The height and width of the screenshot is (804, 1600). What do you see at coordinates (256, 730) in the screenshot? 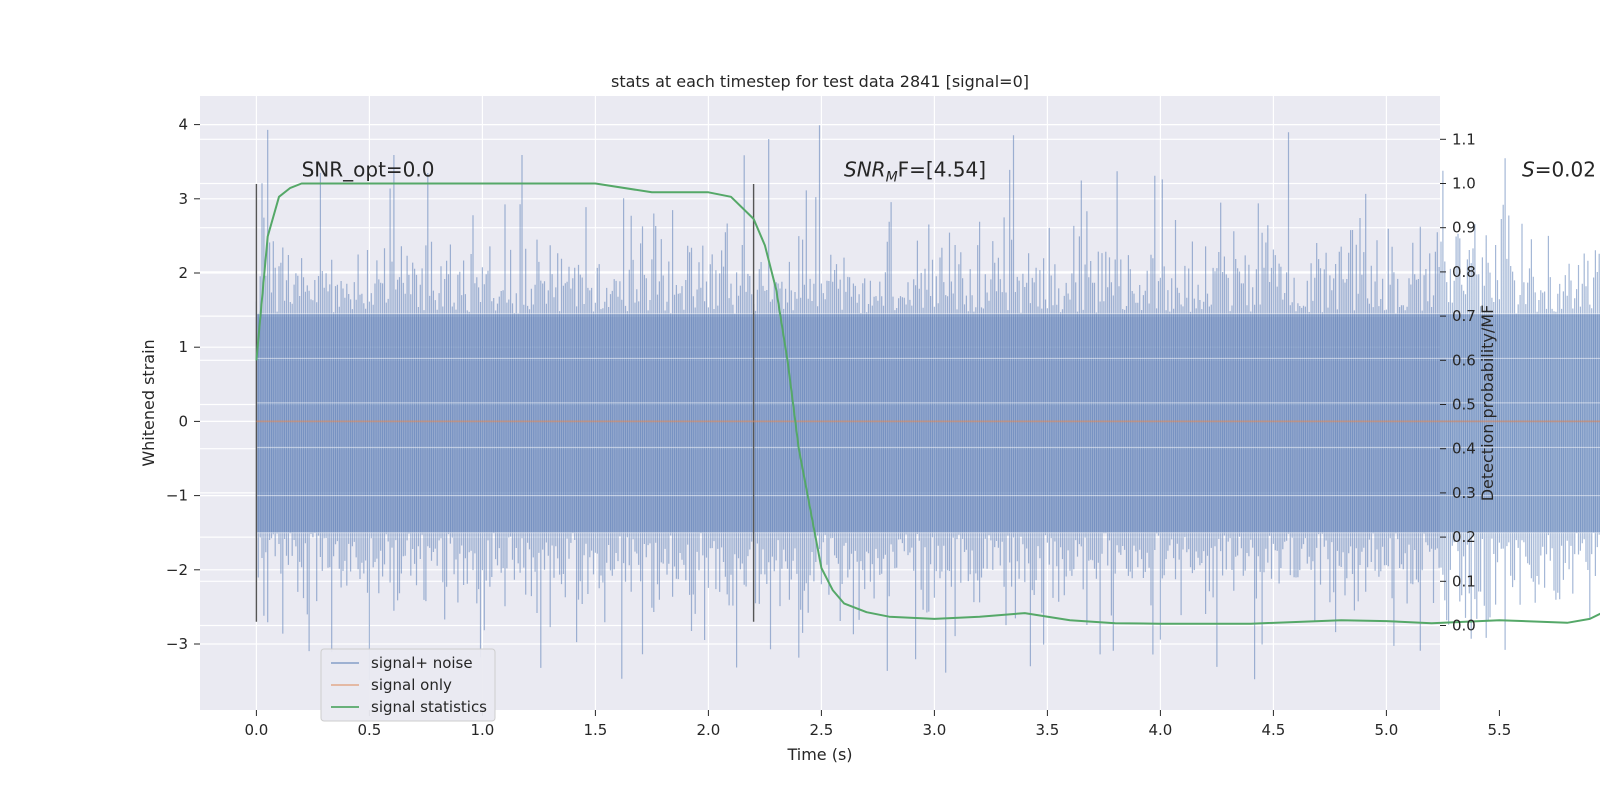
I see `x-tick-label: 0.0` at bounding box center [256, 730].